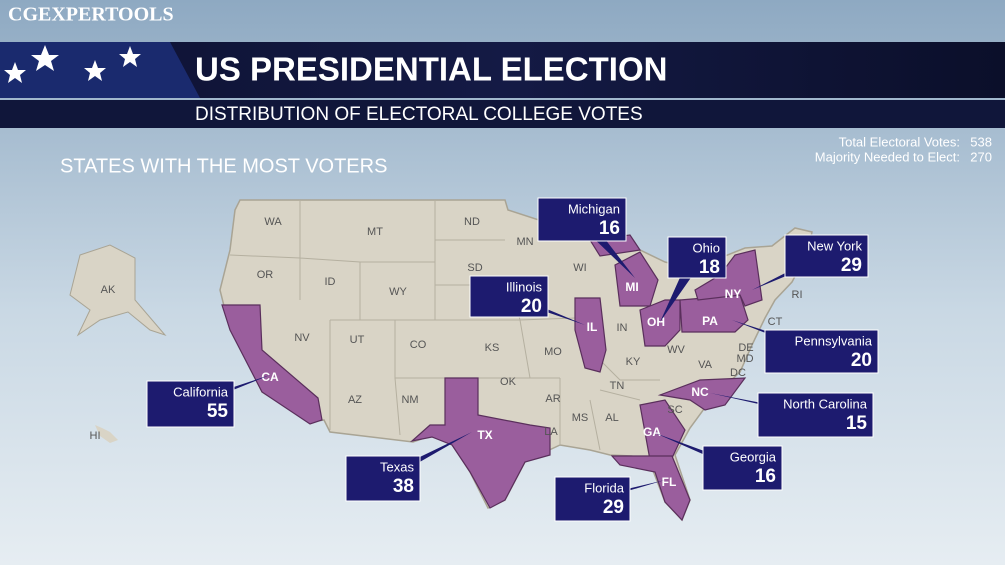 The width and height of the screenshot is (1005, 570). What do you see at coordinates (710, 321) in the screenshot?
I see `state-label: PA` at bounding box center [710, 321].